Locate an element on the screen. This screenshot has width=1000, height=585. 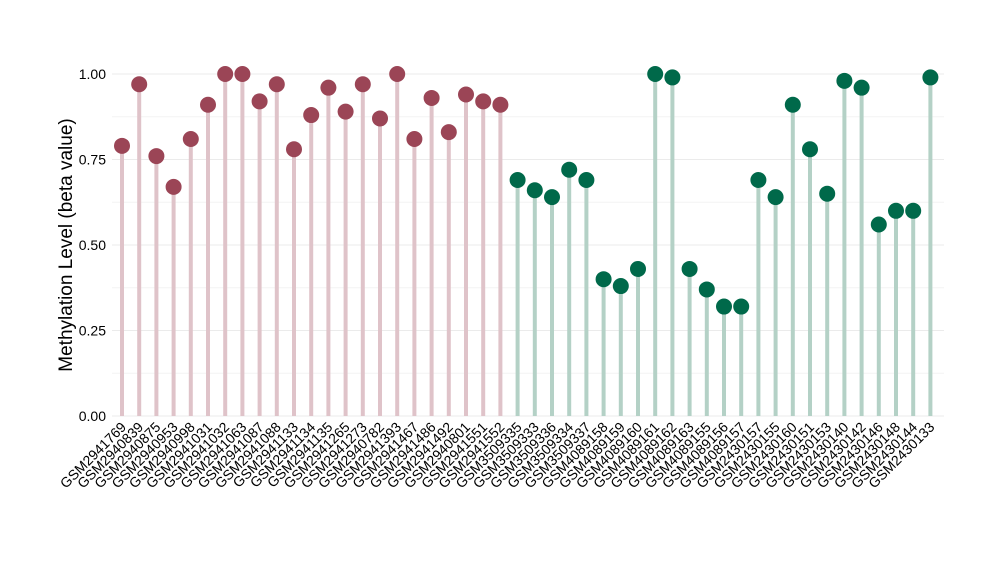
y-tick-label: 1.00 is located at coordinates (92, 74).